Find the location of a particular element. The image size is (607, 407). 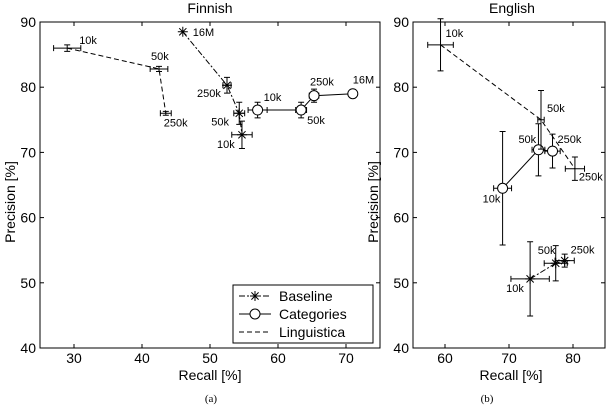

x-tick-label: 50 is located at coordinates (210, 358).